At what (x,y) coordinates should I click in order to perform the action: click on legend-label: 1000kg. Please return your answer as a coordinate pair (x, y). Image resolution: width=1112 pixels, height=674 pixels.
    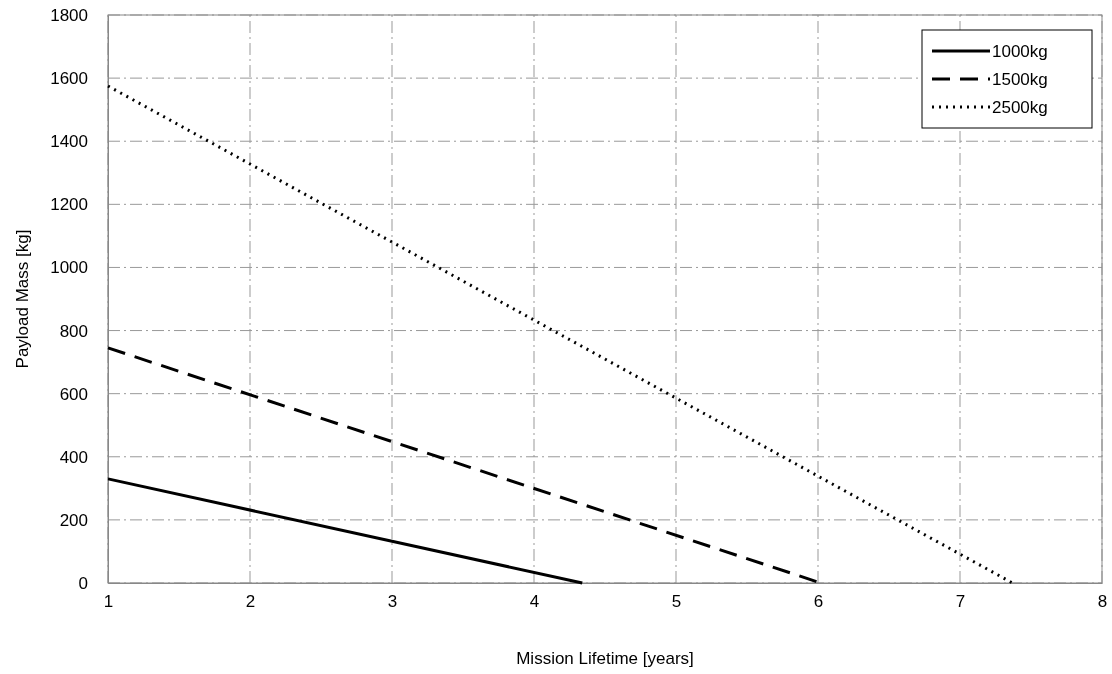
    Looking at the image, I should click on (1020, 51).